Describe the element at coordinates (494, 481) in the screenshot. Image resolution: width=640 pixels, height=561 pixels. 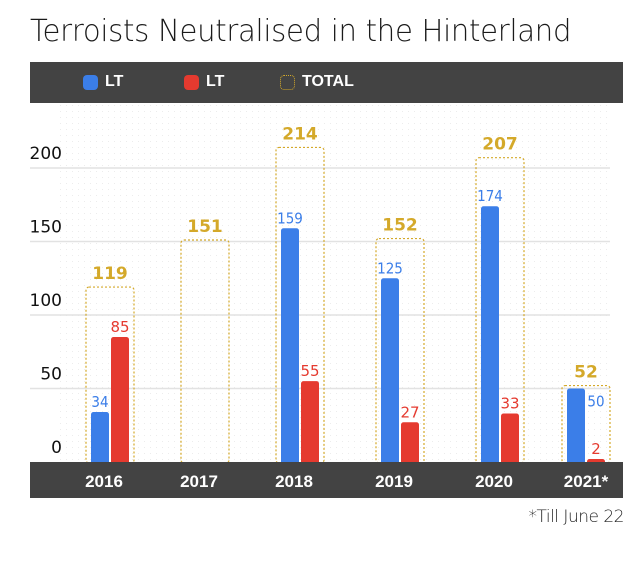
I see `x-tick-label: 2020` at that location.